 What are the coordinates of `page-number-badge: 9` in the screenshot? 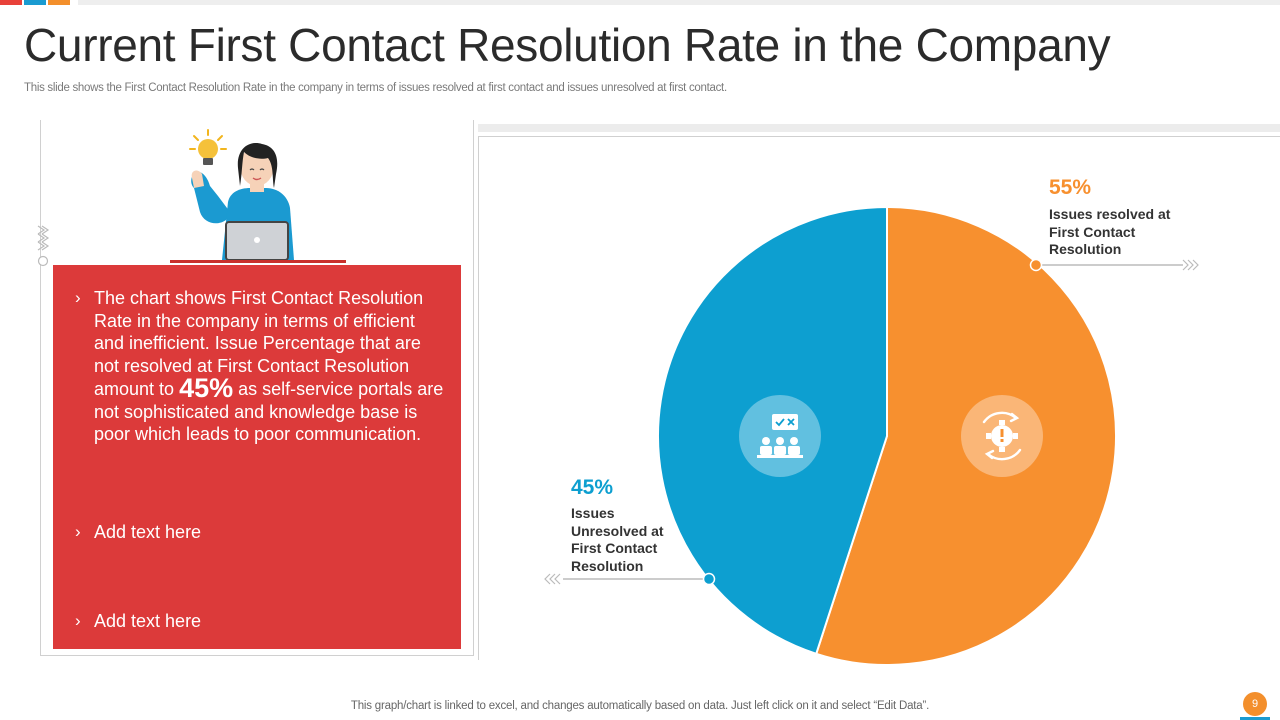 It's located at (1255, 704).